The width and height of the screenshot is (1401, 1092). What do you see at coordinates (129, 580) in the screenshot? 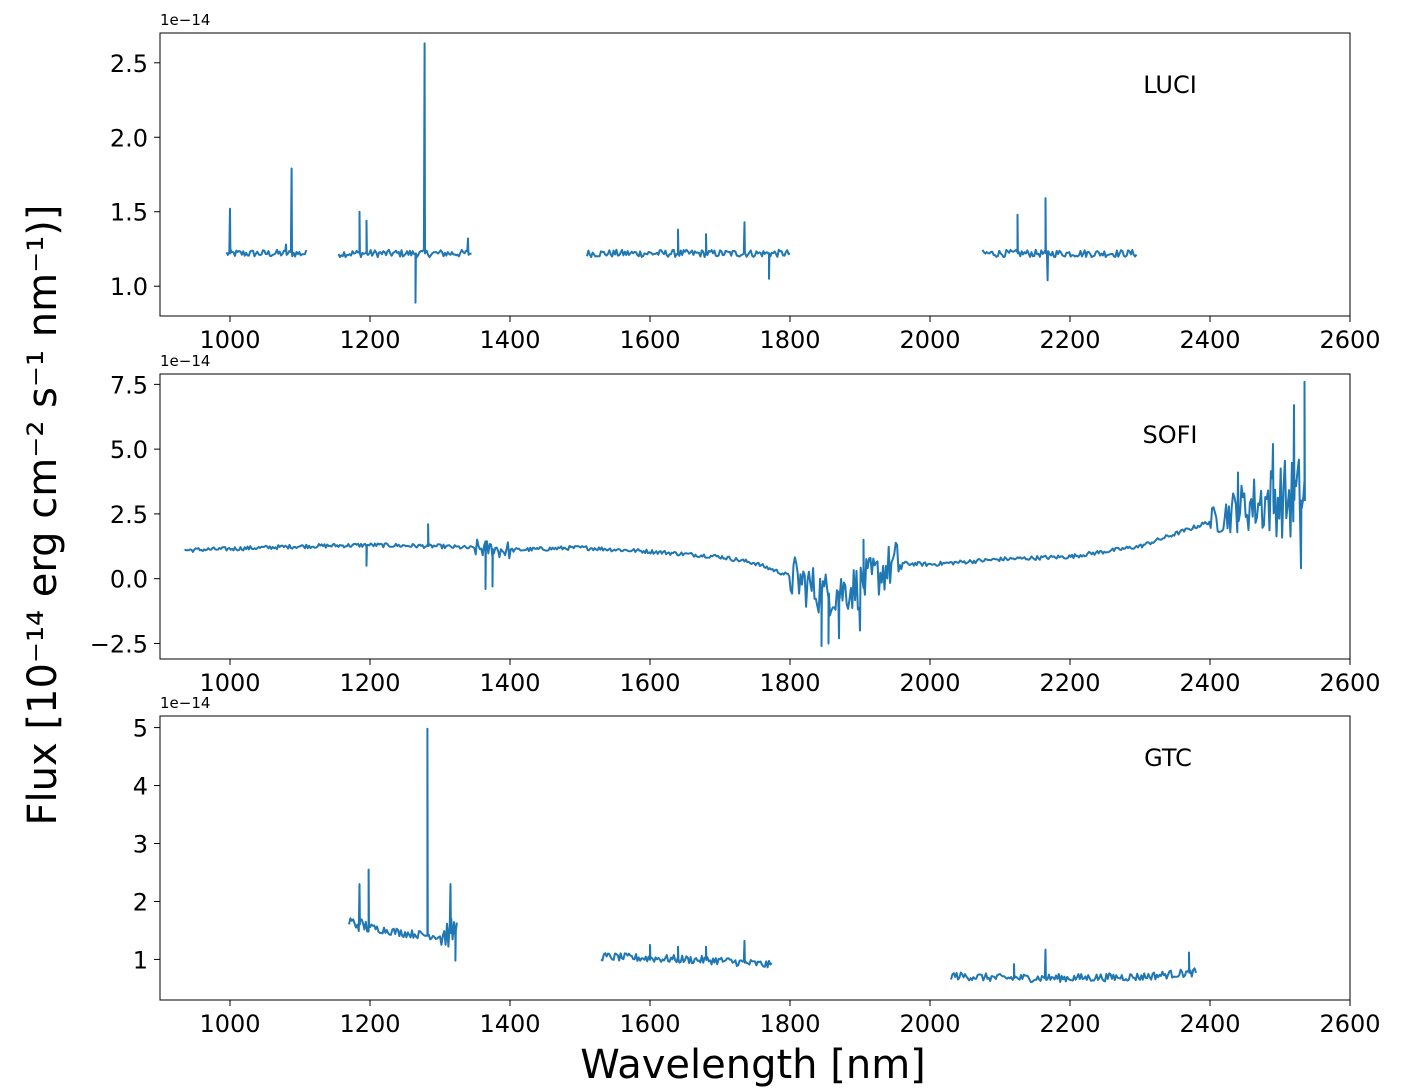
I see `y-tick-label: 0.0` at bounding box center [129, 580].